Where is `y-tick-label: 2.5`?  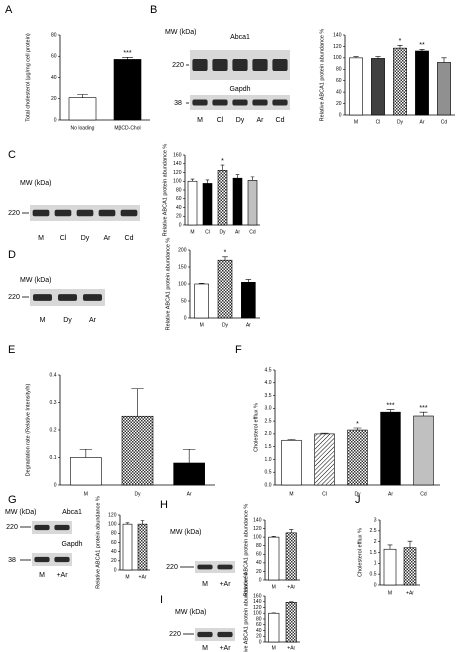
y-tick-label: 2.5 is located at coordinates (268, 421).